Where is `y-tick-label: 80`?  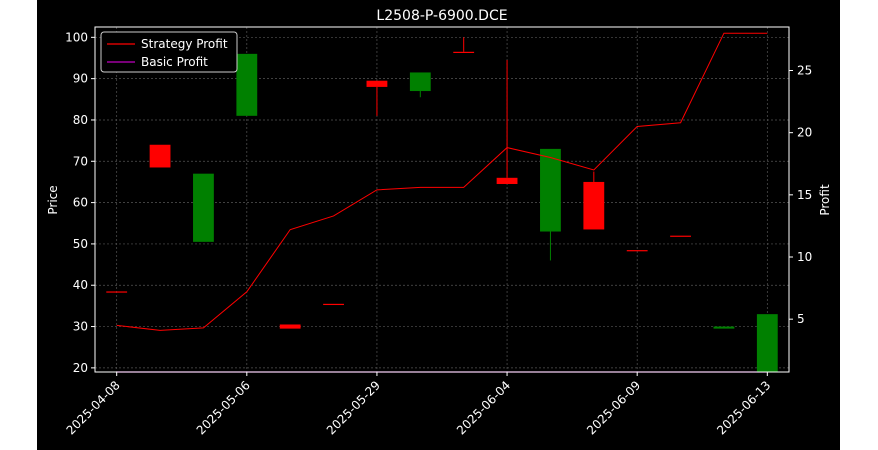
y-tick-label: 80 is located at coordinates (80, 120).